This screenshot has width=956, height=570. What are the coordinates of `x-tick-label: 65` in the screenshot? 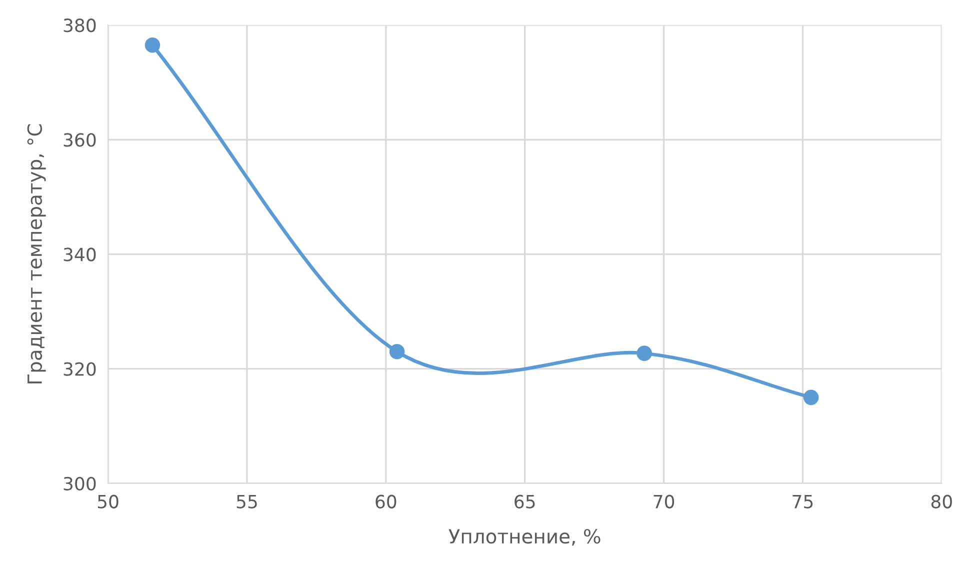 It's located at (524, 501).